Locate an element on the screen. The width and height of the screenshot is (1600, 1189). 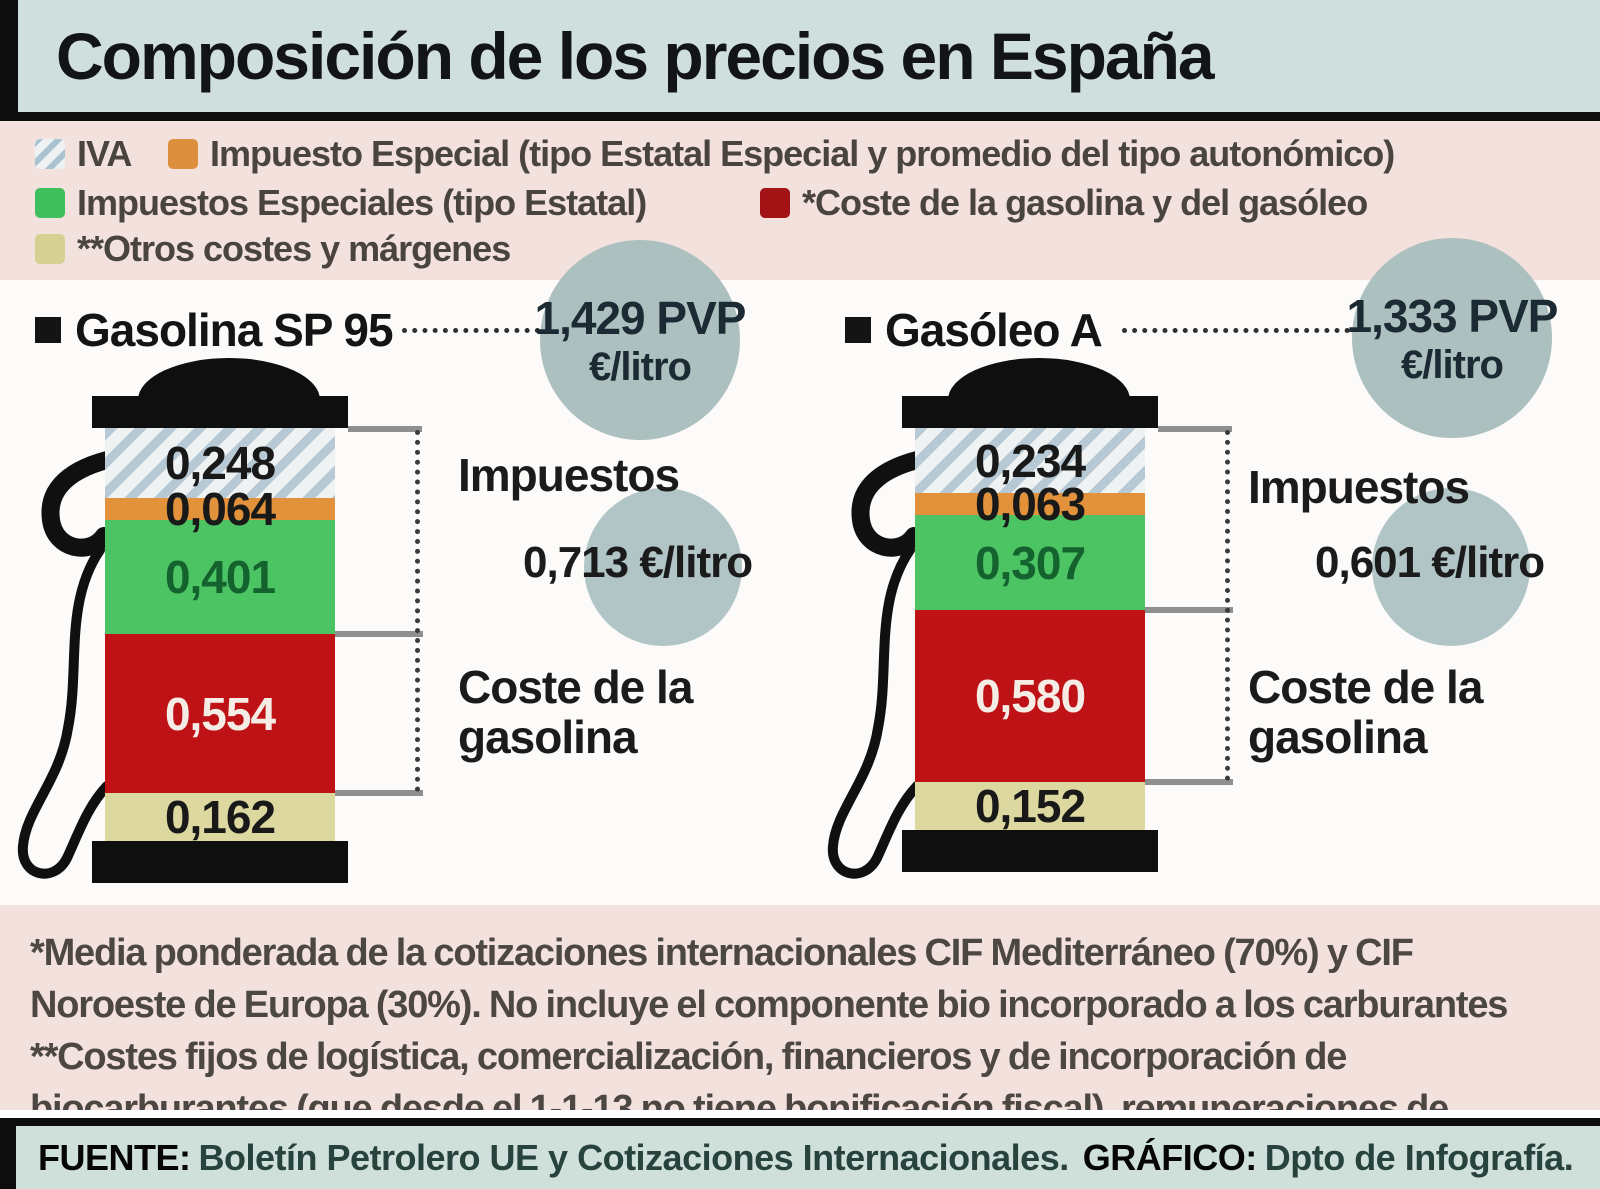
cost-label-gasolina: Coste de la gasolina is located at coordinates (575, 712).